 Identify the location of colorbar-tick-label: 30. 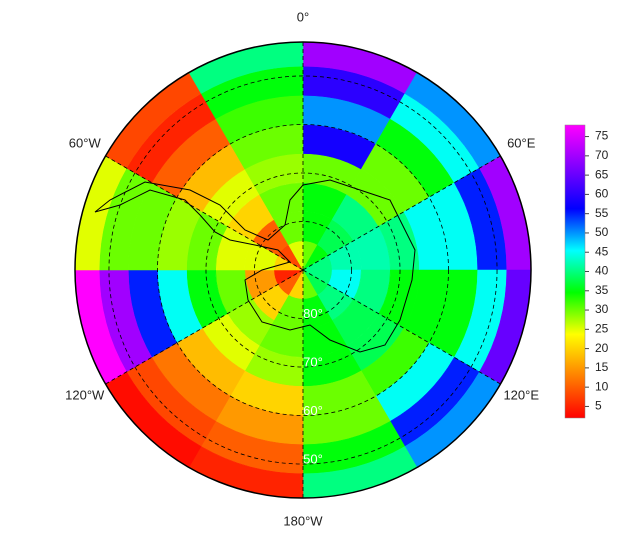
(602, 309).